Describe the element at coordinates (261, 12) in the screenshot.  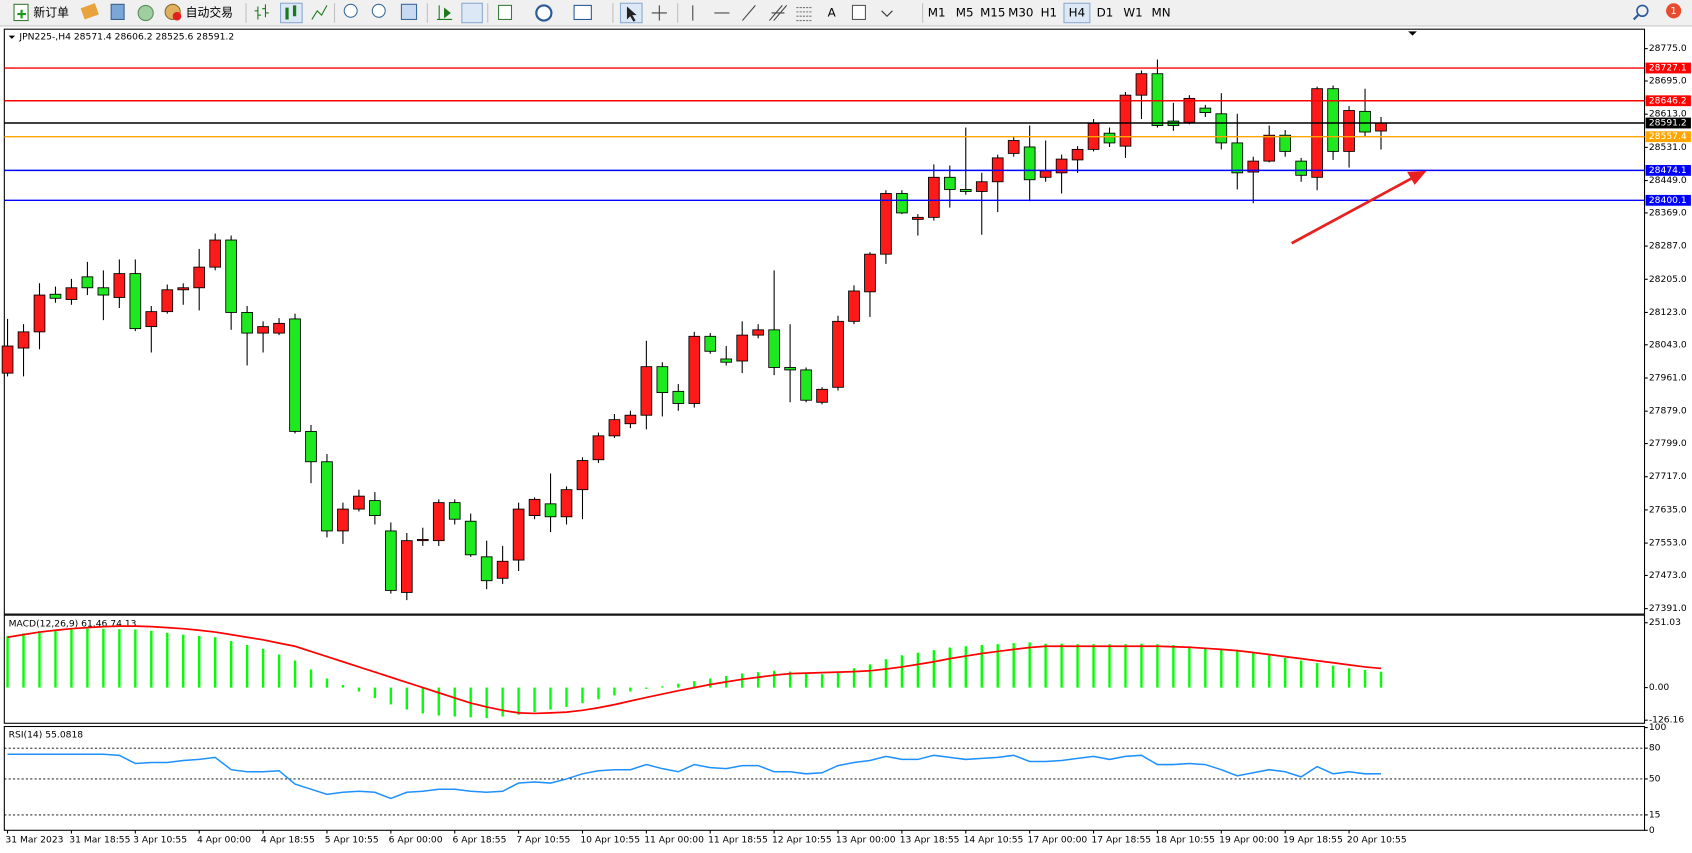
I see `bar-chart-button` at that location.